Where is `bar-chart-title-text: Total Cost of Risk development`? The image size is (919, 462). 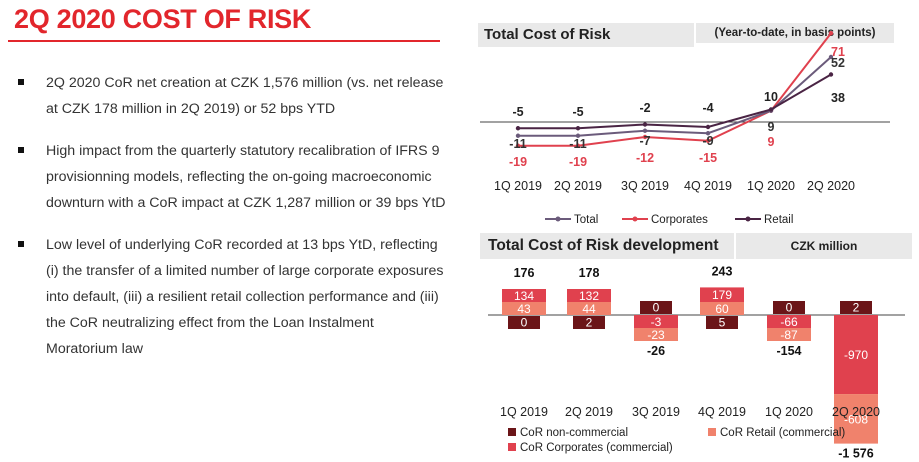 bar-chart-title-text: Total Cost of Risk development is located at coordinates (603, 245).